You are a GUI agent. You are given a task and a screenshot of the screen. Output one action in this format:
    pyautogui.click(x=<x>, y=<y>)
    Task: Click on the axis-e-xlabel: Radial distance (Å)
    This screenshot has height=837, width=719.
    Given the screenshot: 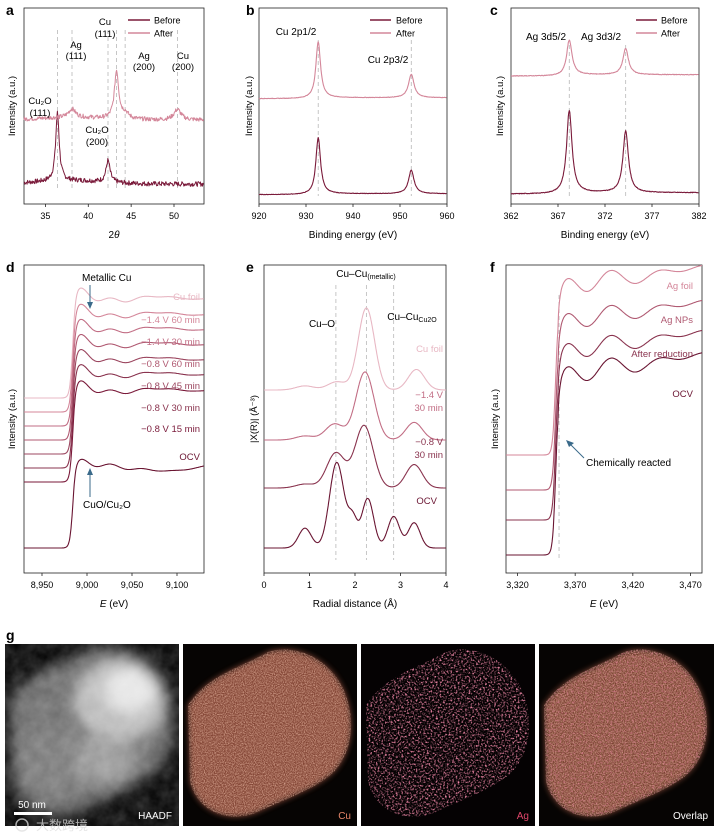 What is the action you would take?
    pyautogui.click(x=355, y=603)
    